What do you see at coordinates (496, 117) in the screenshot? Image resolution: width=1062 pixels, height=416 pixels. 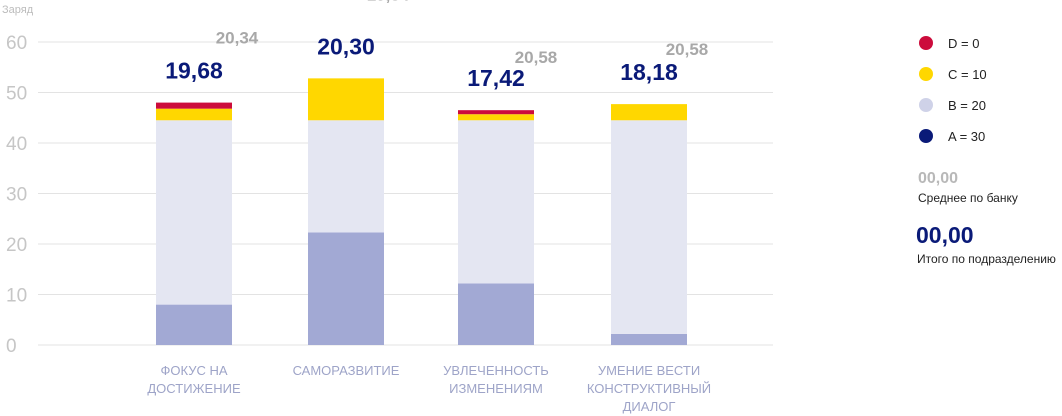 I see `bar-segment-3-c` at bounding box center [496, 117].